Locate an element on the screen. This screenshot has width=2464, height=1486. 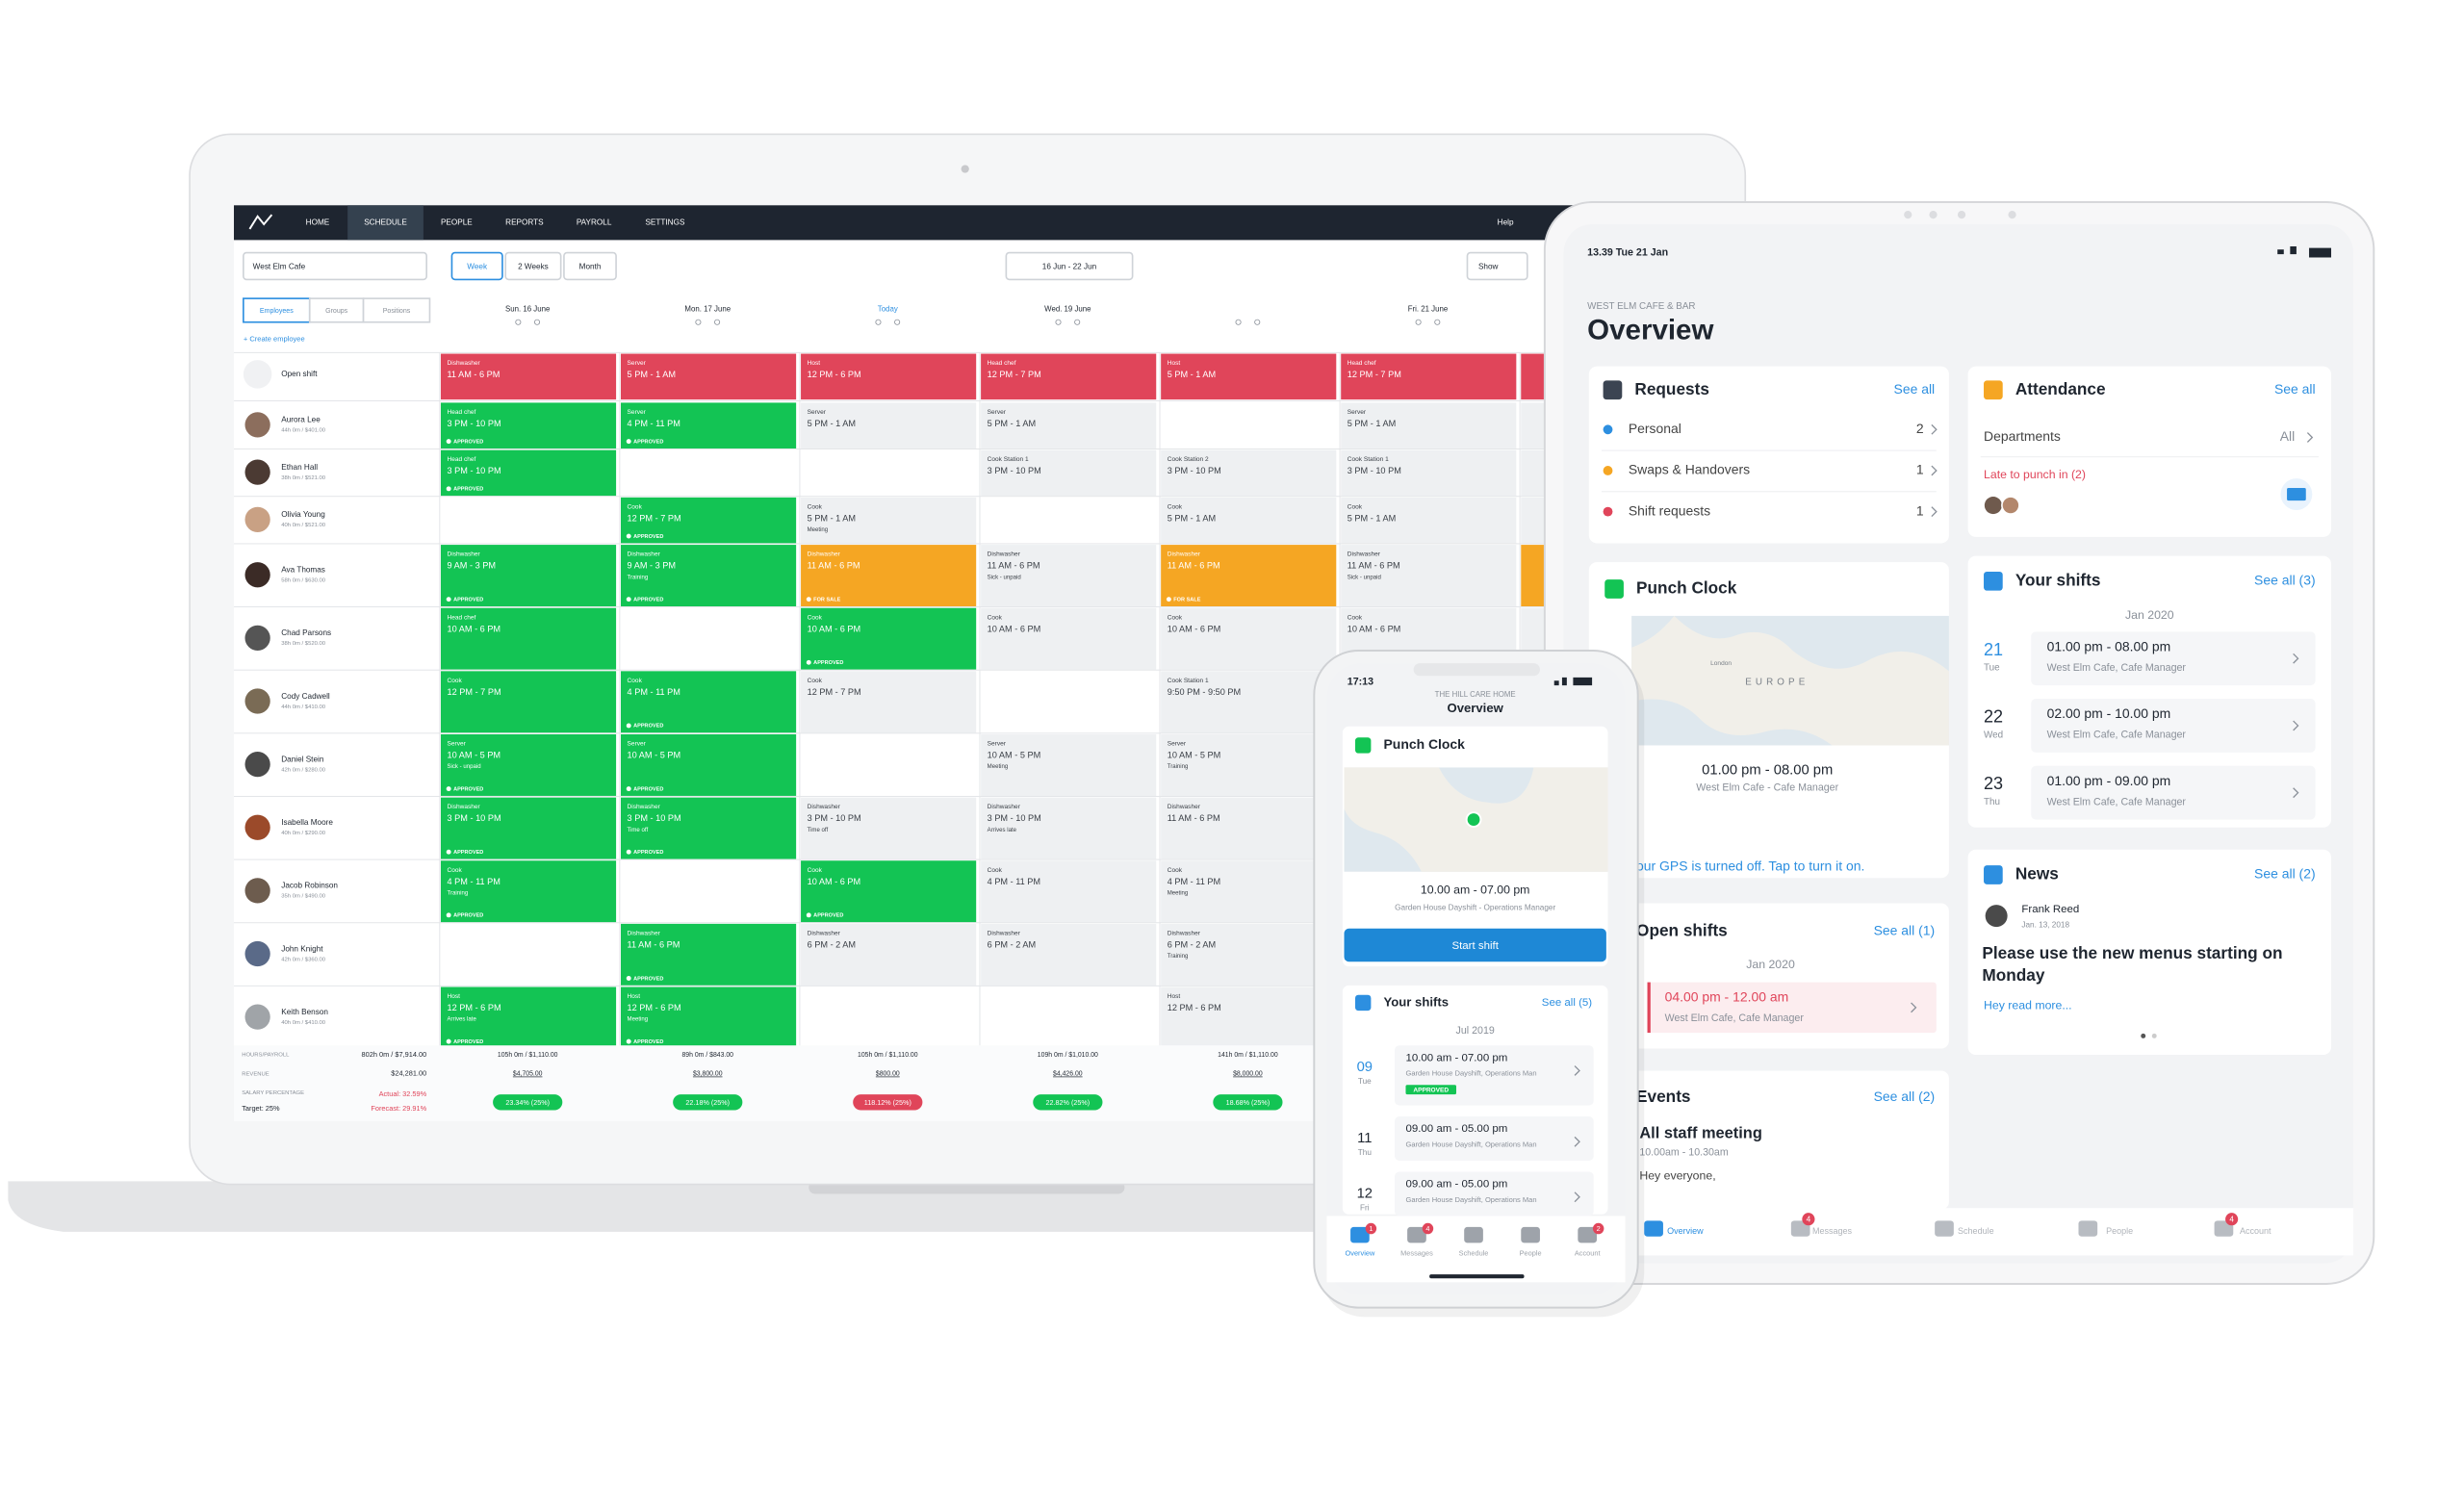
see-all: See all (1) is located at coordinates (1905, 931).